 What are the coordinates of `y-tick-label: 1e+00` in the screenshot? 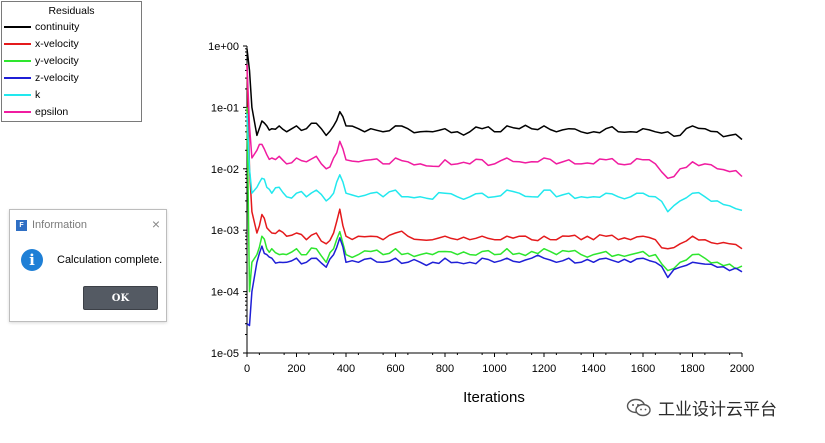 It's located at (223, 47).